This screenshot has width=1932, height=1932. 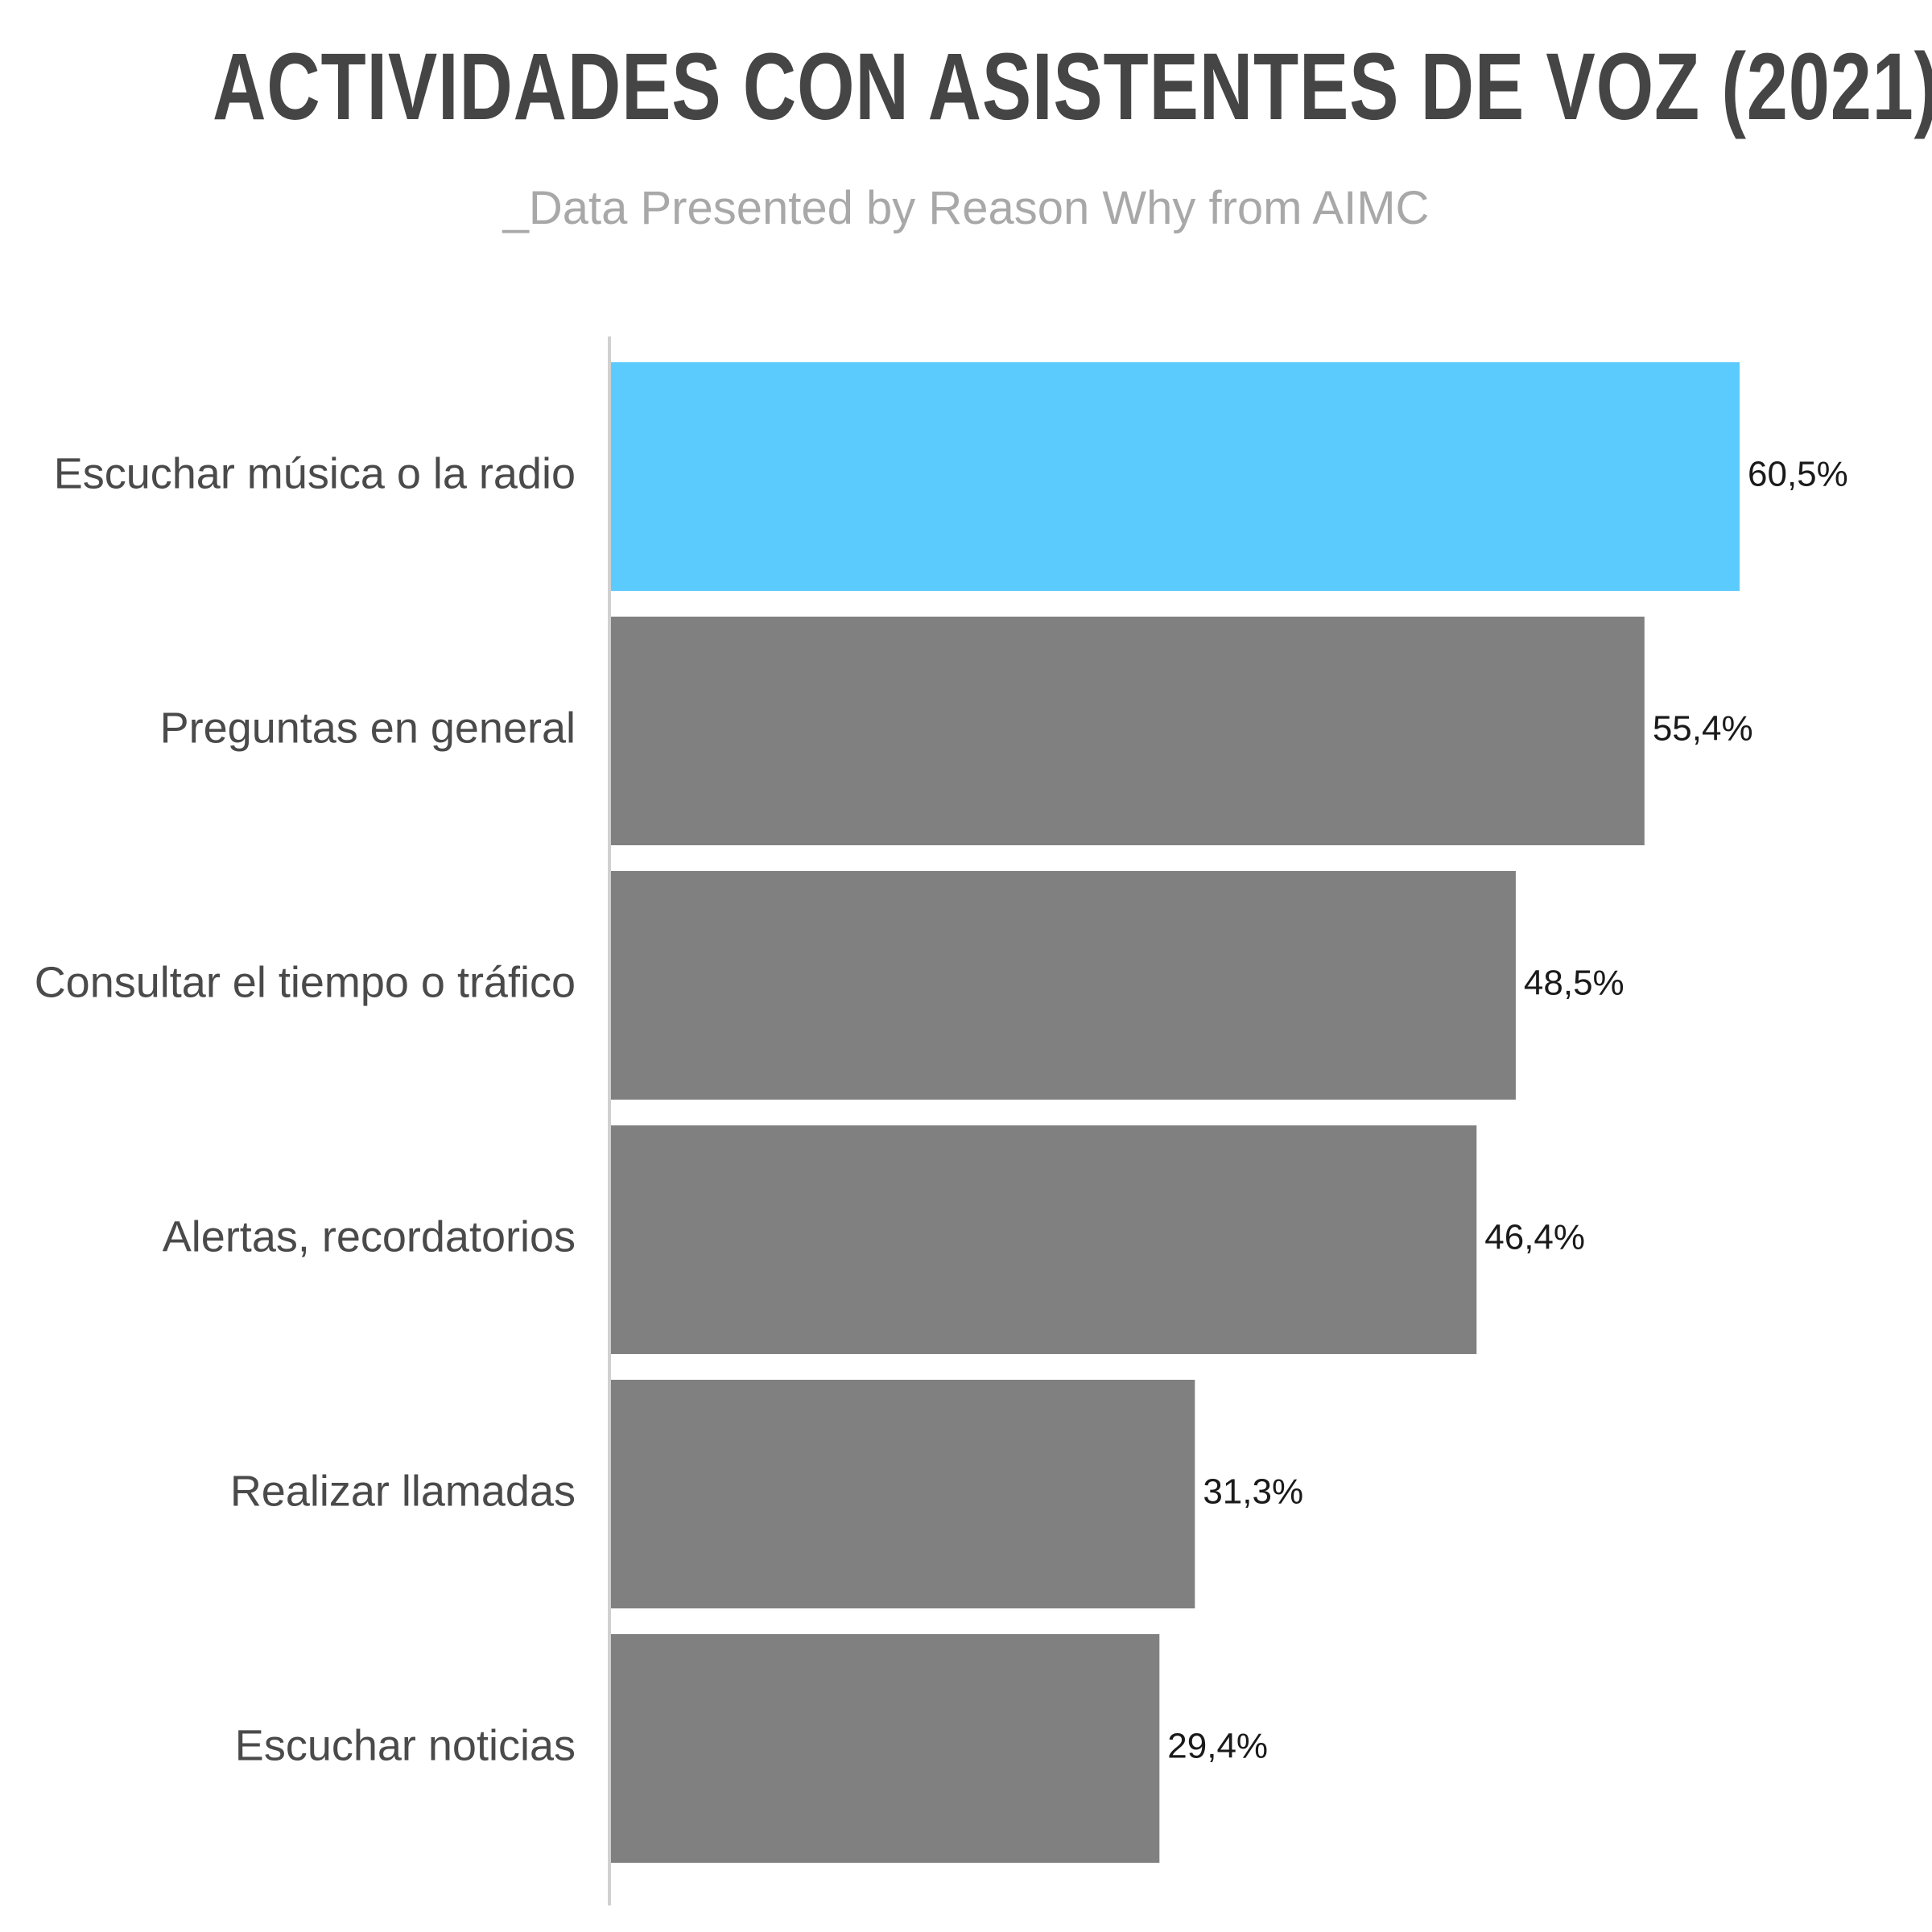 What do you see at coordinates (1703, 729) in the screenshot?
I see `value-label-1: 55,4%` at bounding box center [1703, 729].